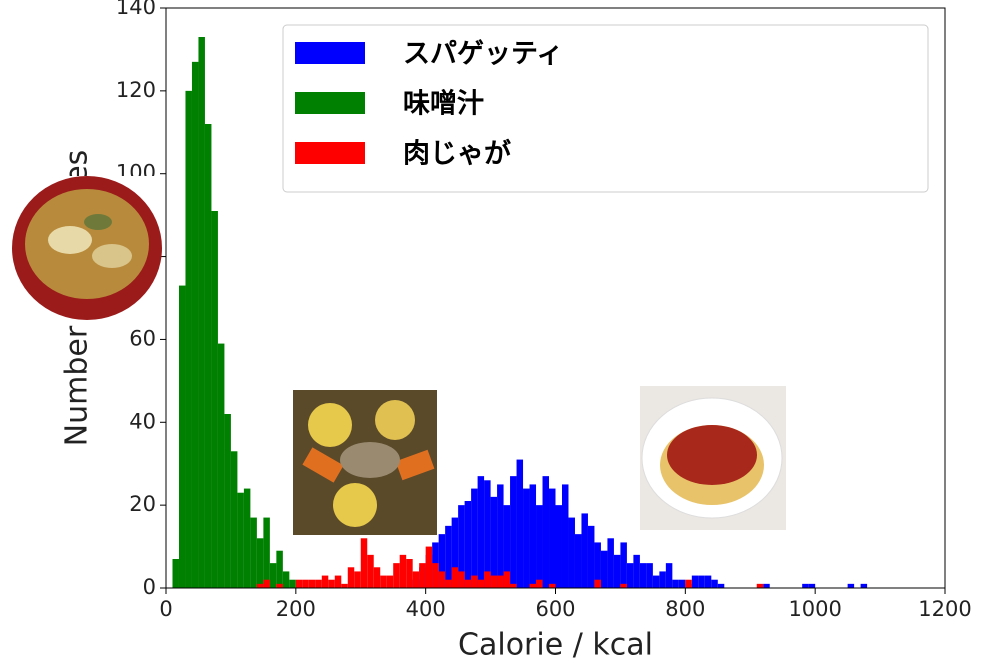  Describe the element at coordinates (555, 645) in the screenshot. I see `x-axis-label: Calorie / kcal` at that location.